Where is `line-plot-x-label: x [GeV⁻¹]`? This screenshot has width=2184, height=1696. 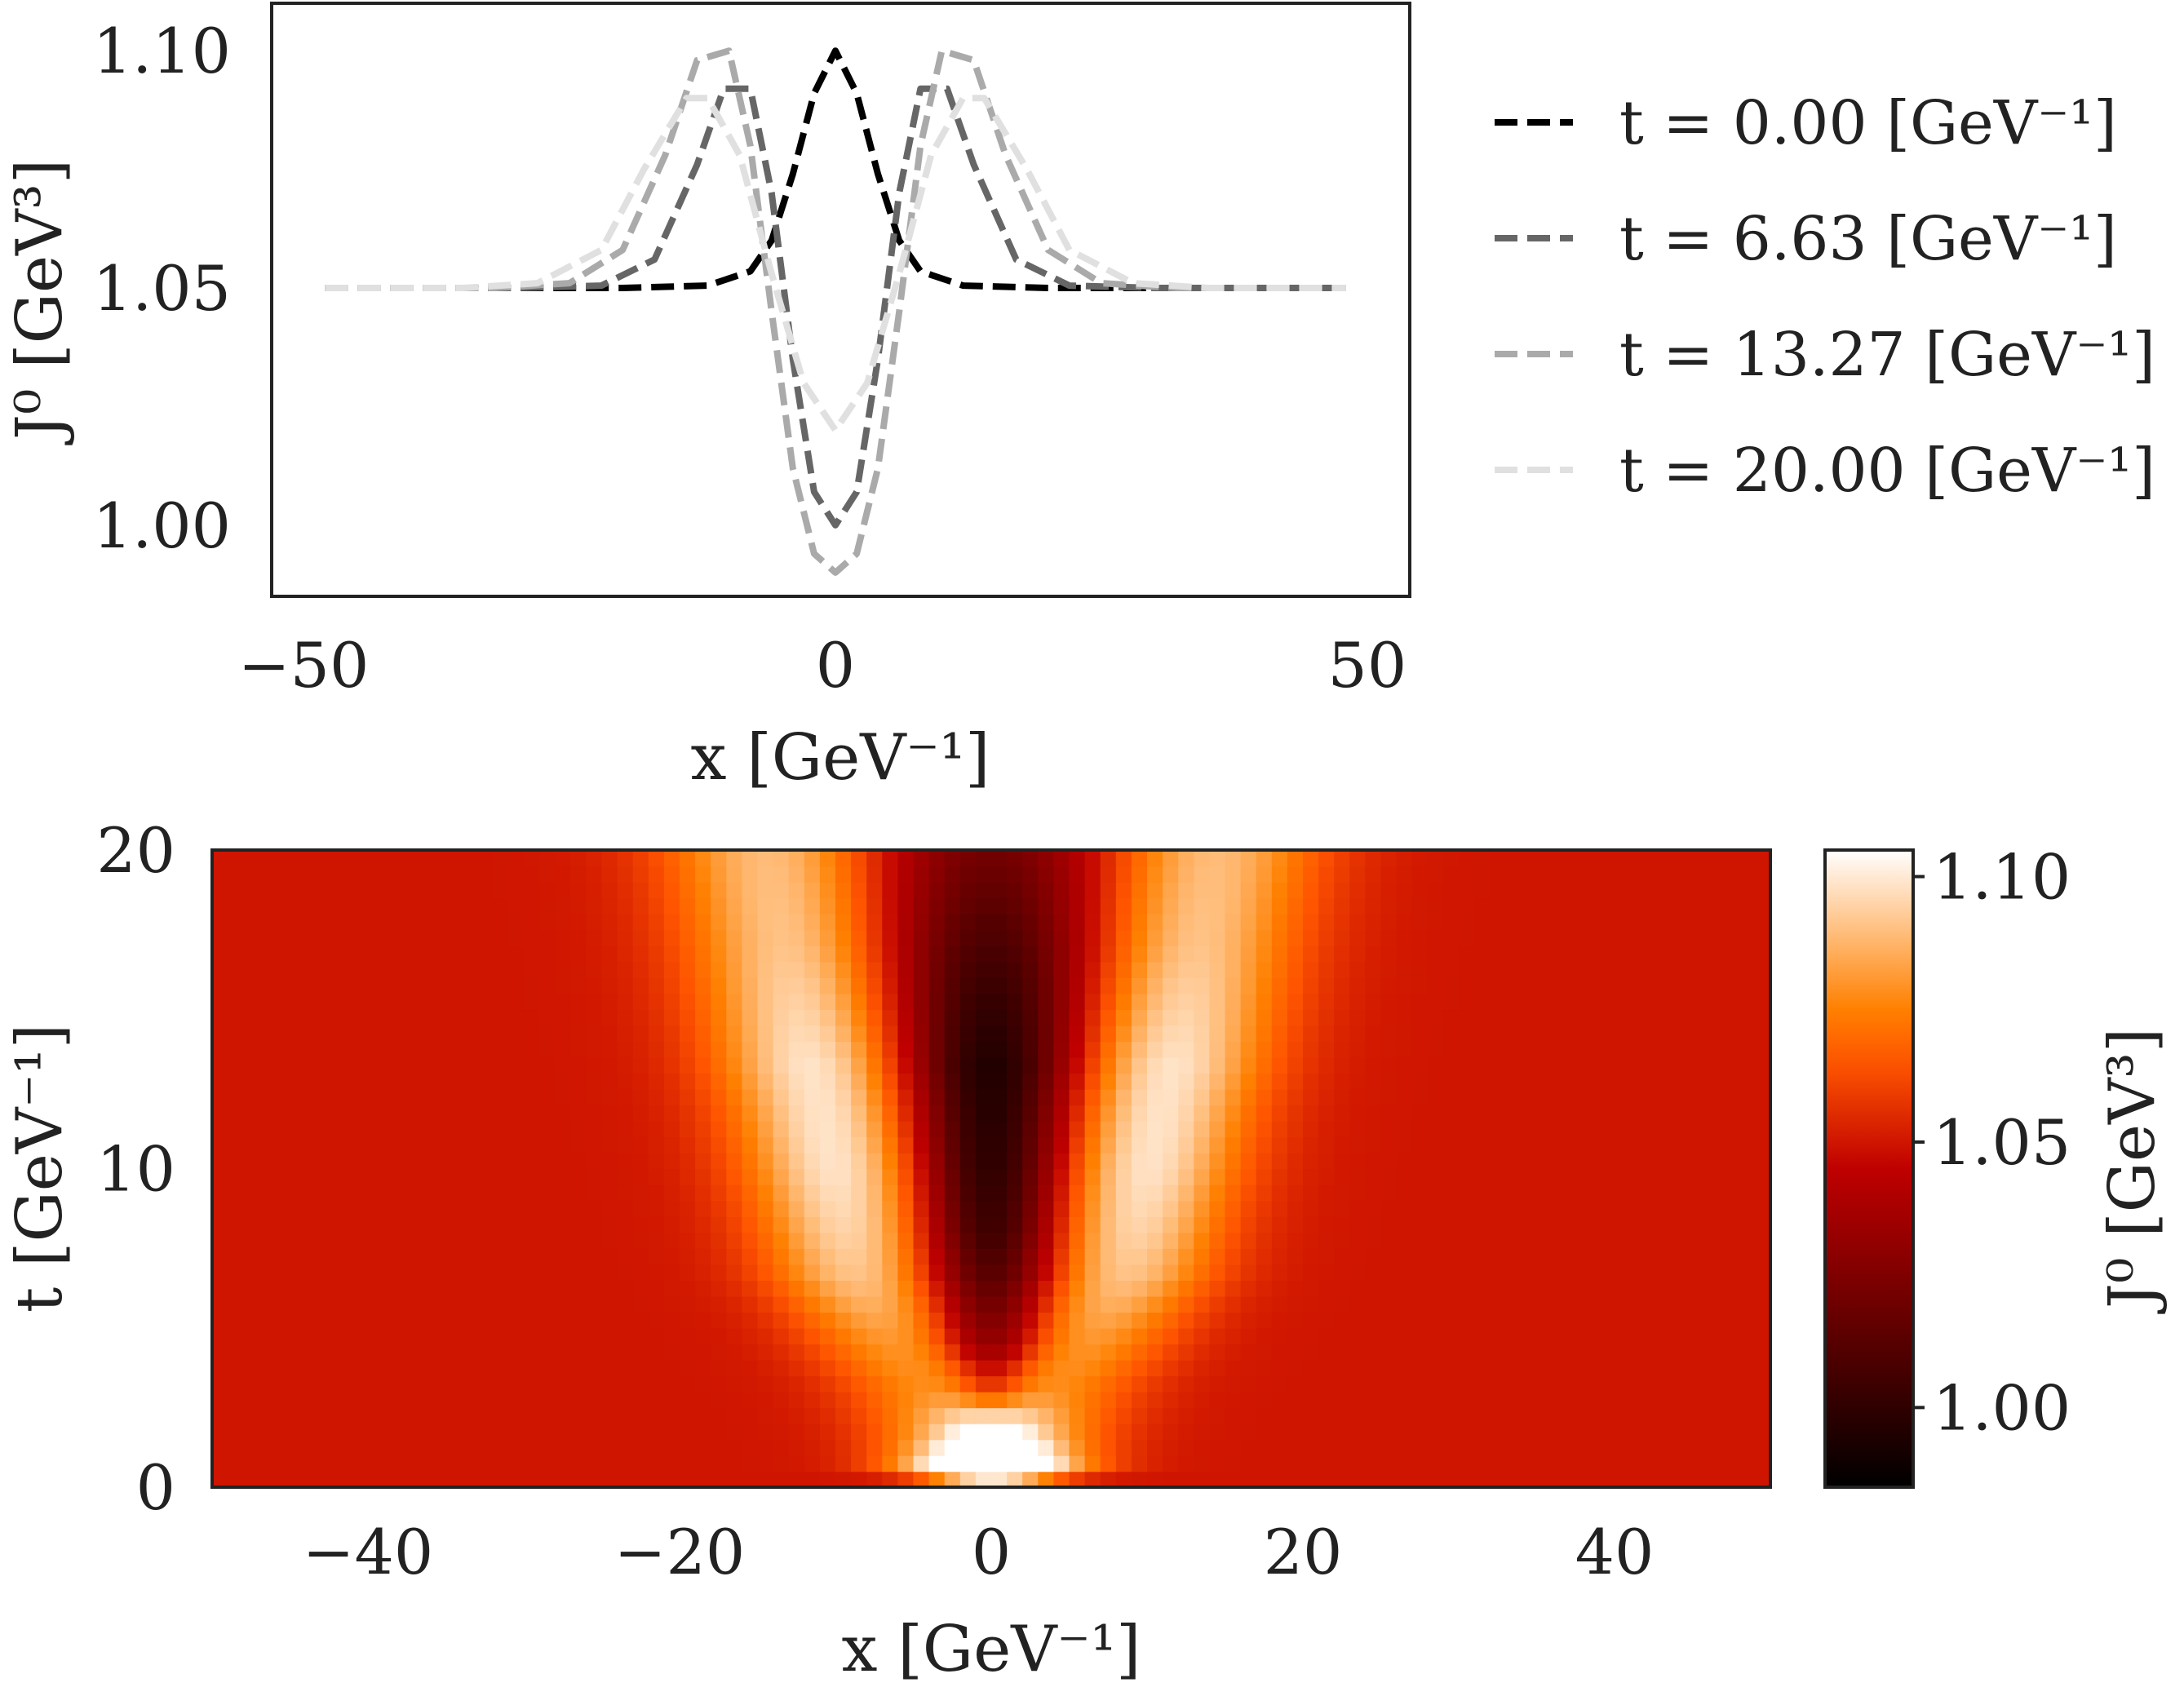 line-plot-x-label: x [GeV⁻¹] is located at coordinates (841, 758).